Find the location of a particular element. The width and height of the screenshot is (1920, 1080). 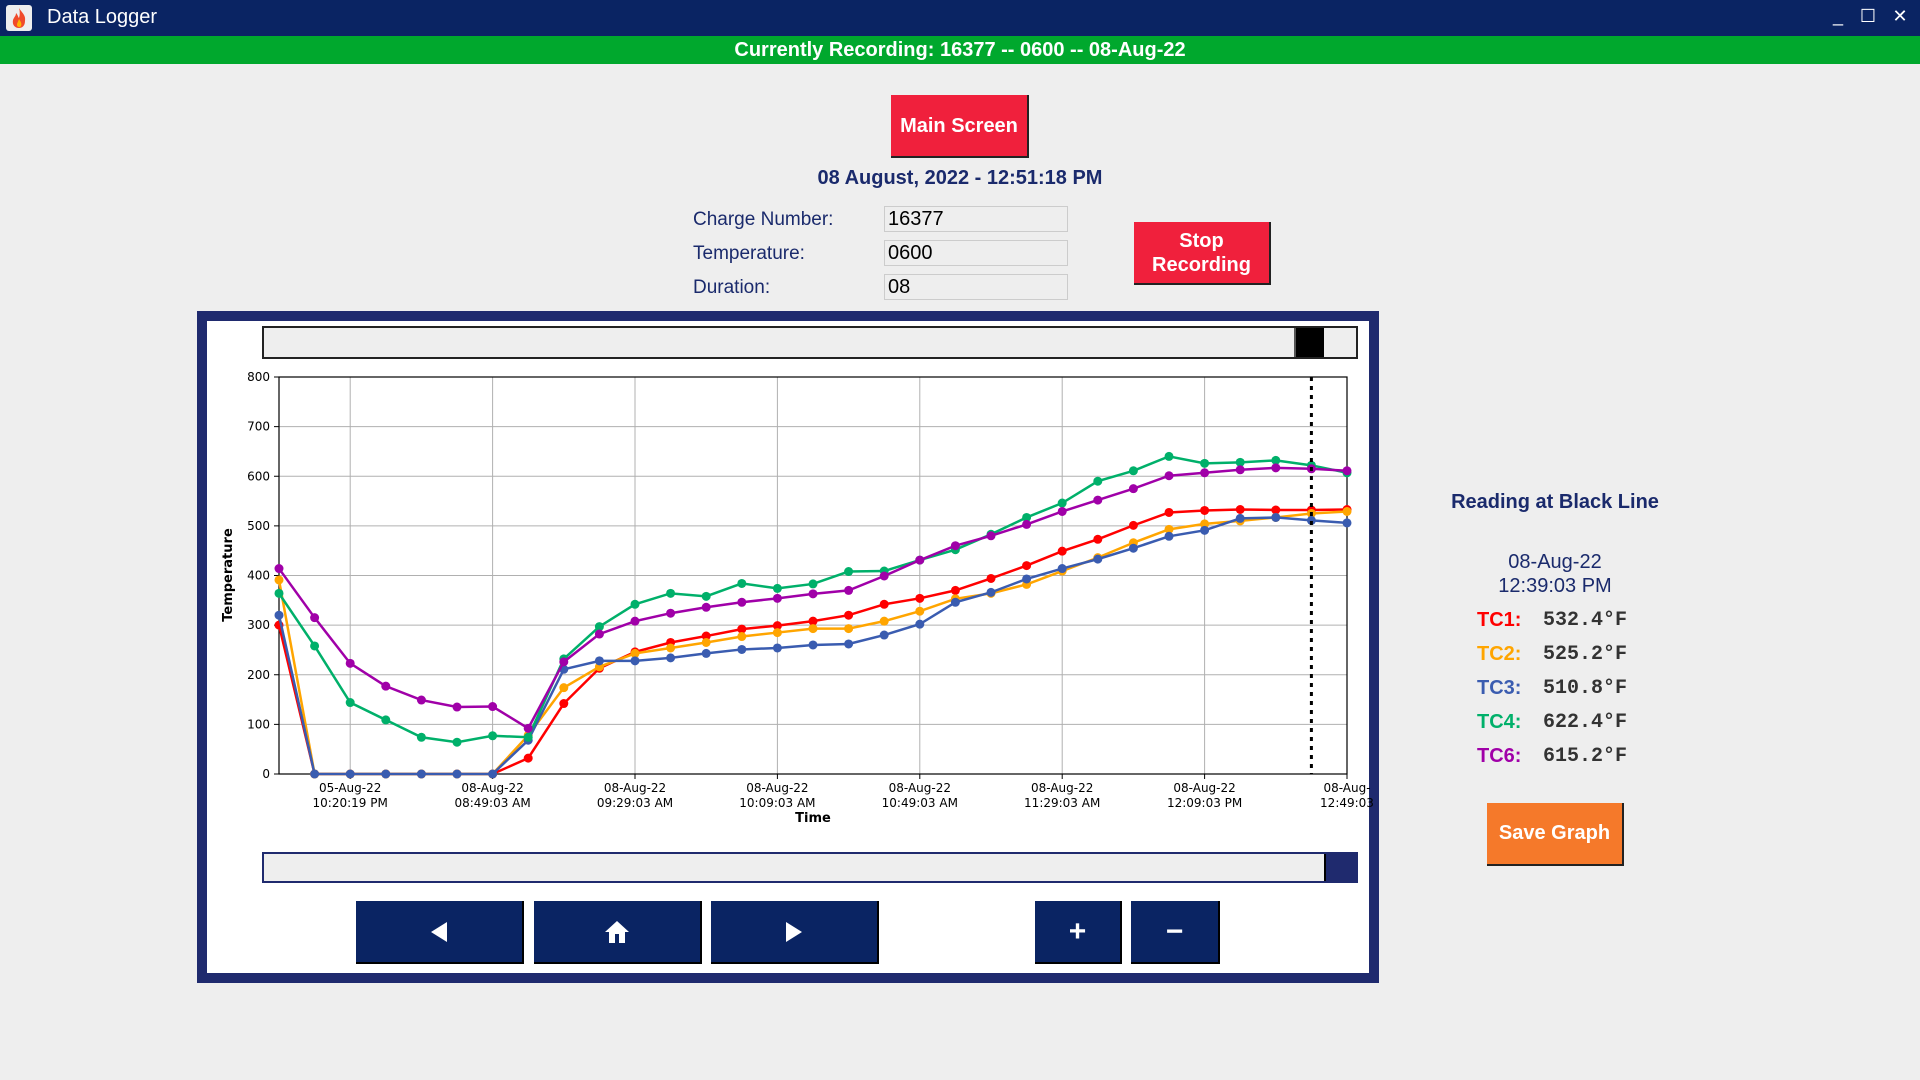

charge-number-label: Charge Number: is located at coordinates (763, 219).